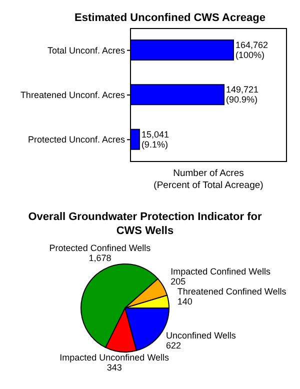 Image resolution: width=300 pixels, height=389 pixels. What do you see at coordinates (114, 367) in the screenshot?
I see `data-label: 343` at bounding box center [114, 367].